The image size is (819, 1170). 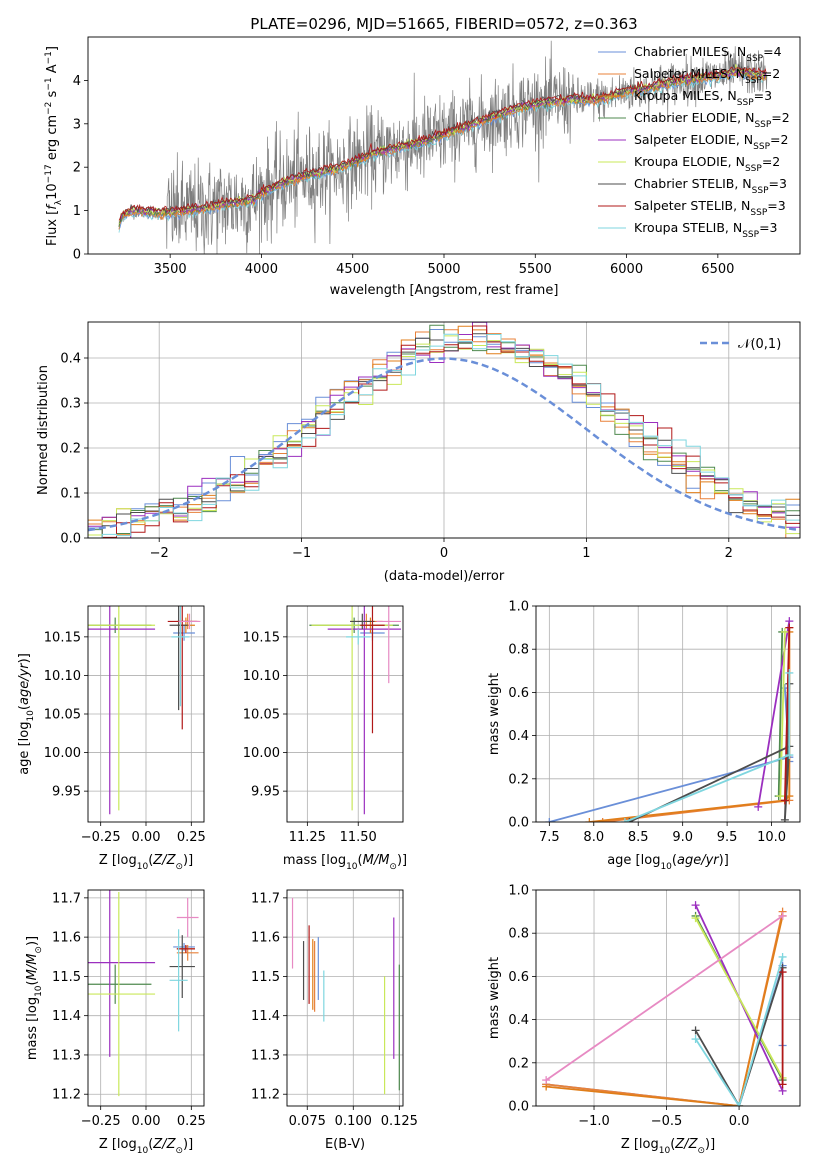 I want to click on legend-label: Chabrier STELIB, NSSP=3, so click(x=710, y=186).